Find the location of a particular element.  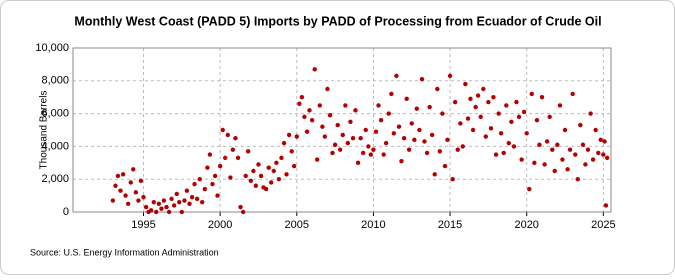

y-tick-label: 0 is located at coordinates (66, 212).